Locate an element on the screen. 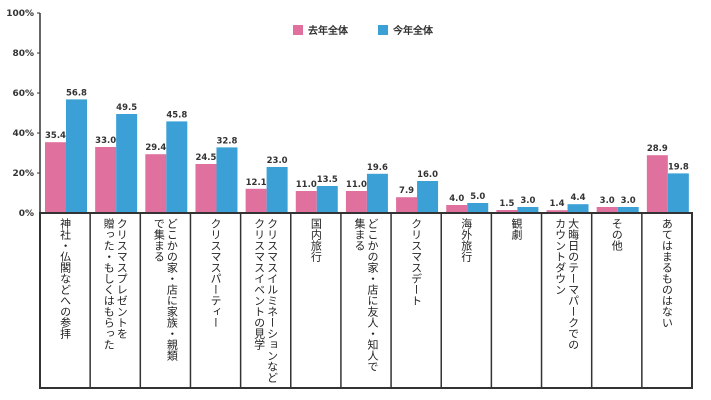 This screenshot has width=711, height=400. x-tick-label: 観劇 is located at coordinates (516, 229).